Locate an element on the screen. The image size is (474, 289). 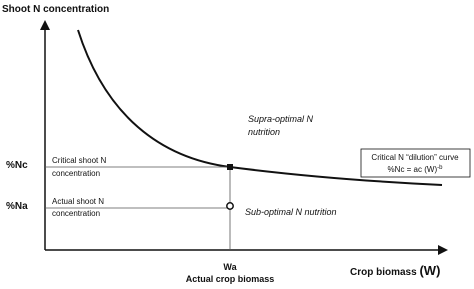
na-label: %Na is located at coordinates (17, 206).